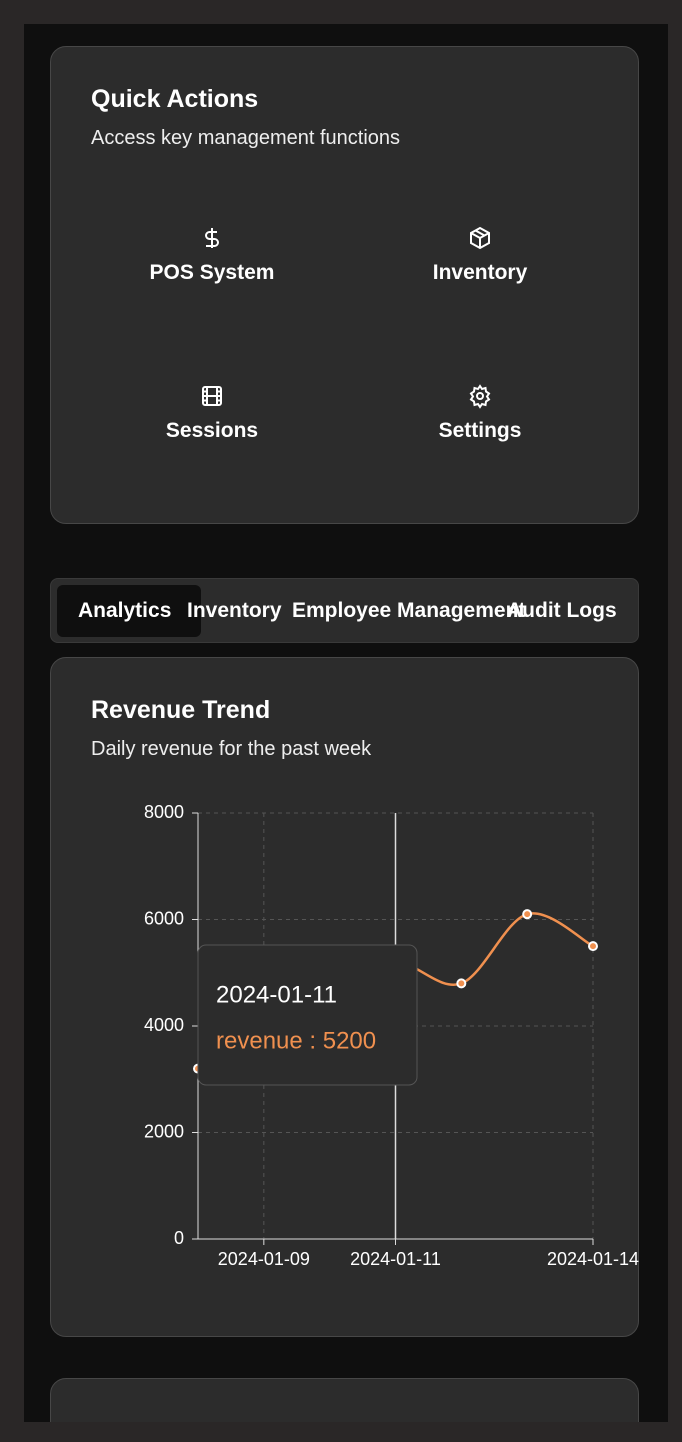  What do you see at coordinates (276, 994) in the screenshot?
I see `tooltip-title: 2024-01-11` at bounding box center [276, 994].